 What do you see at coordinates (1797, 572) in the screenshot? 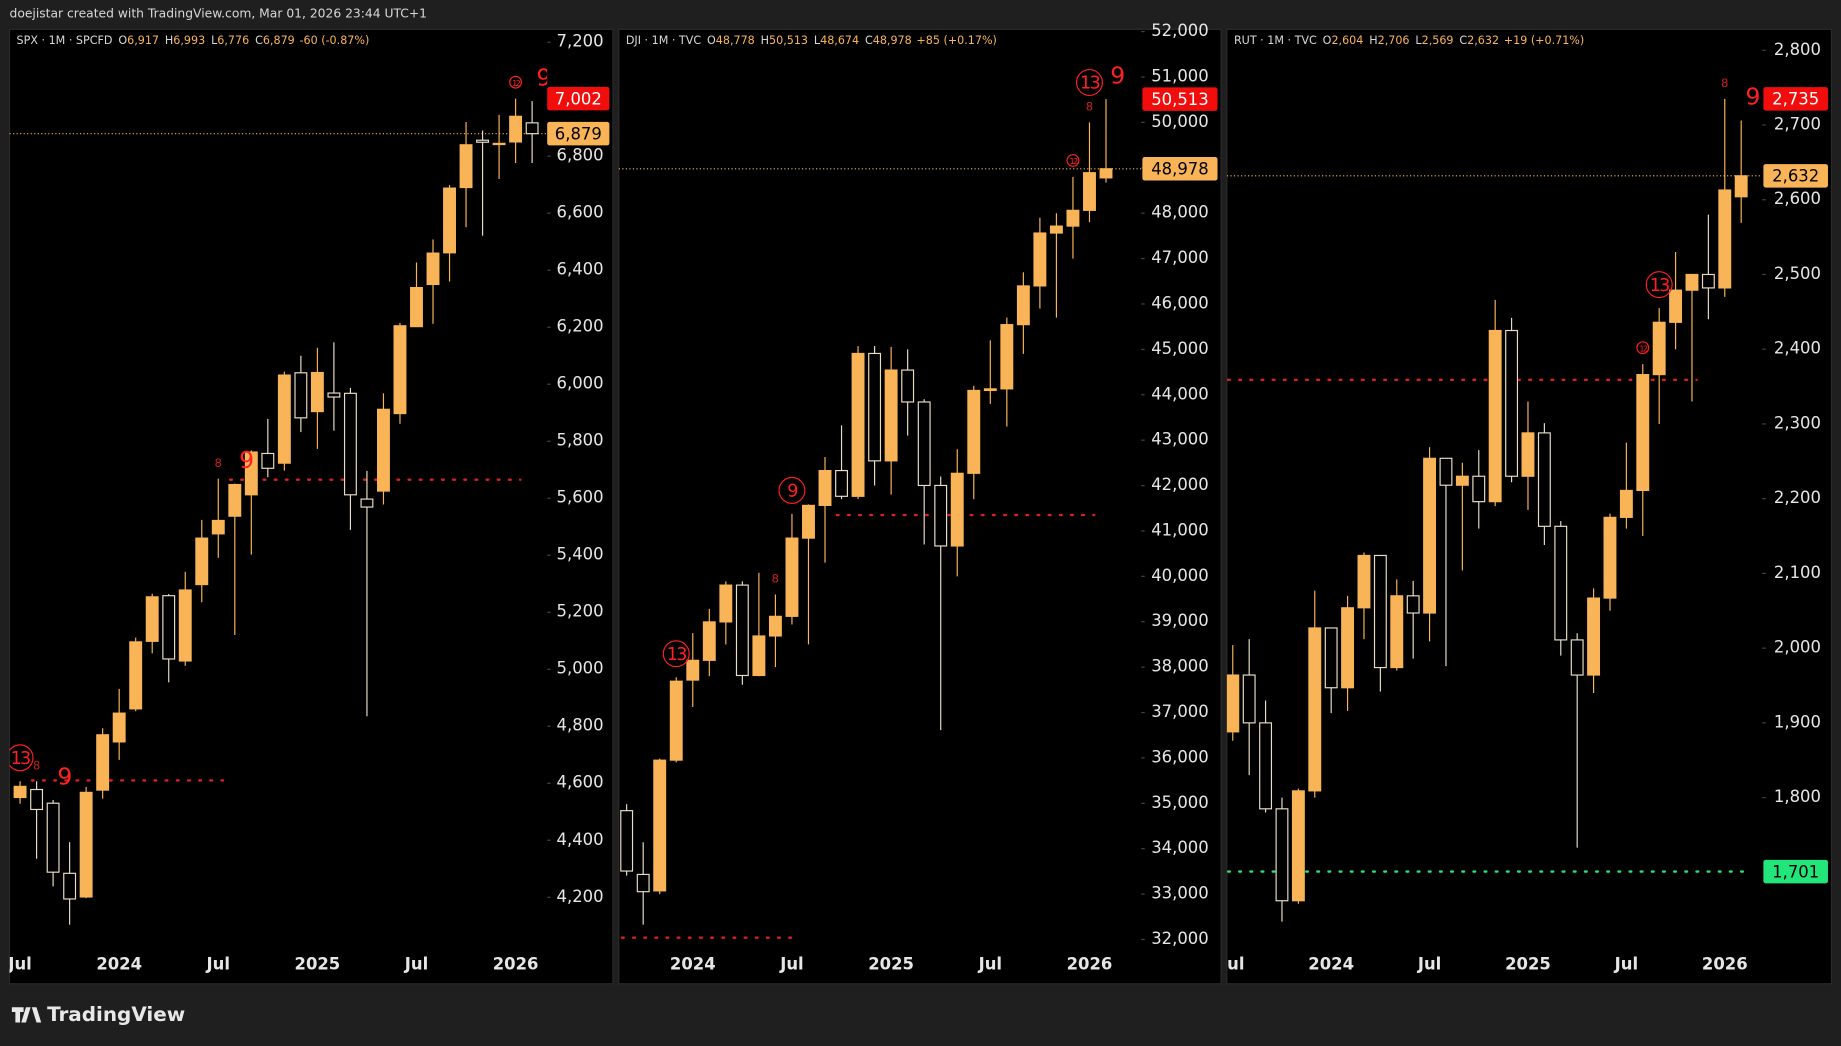
I see `y-tick-label: 2,100` at bounding box center [1797, 572].